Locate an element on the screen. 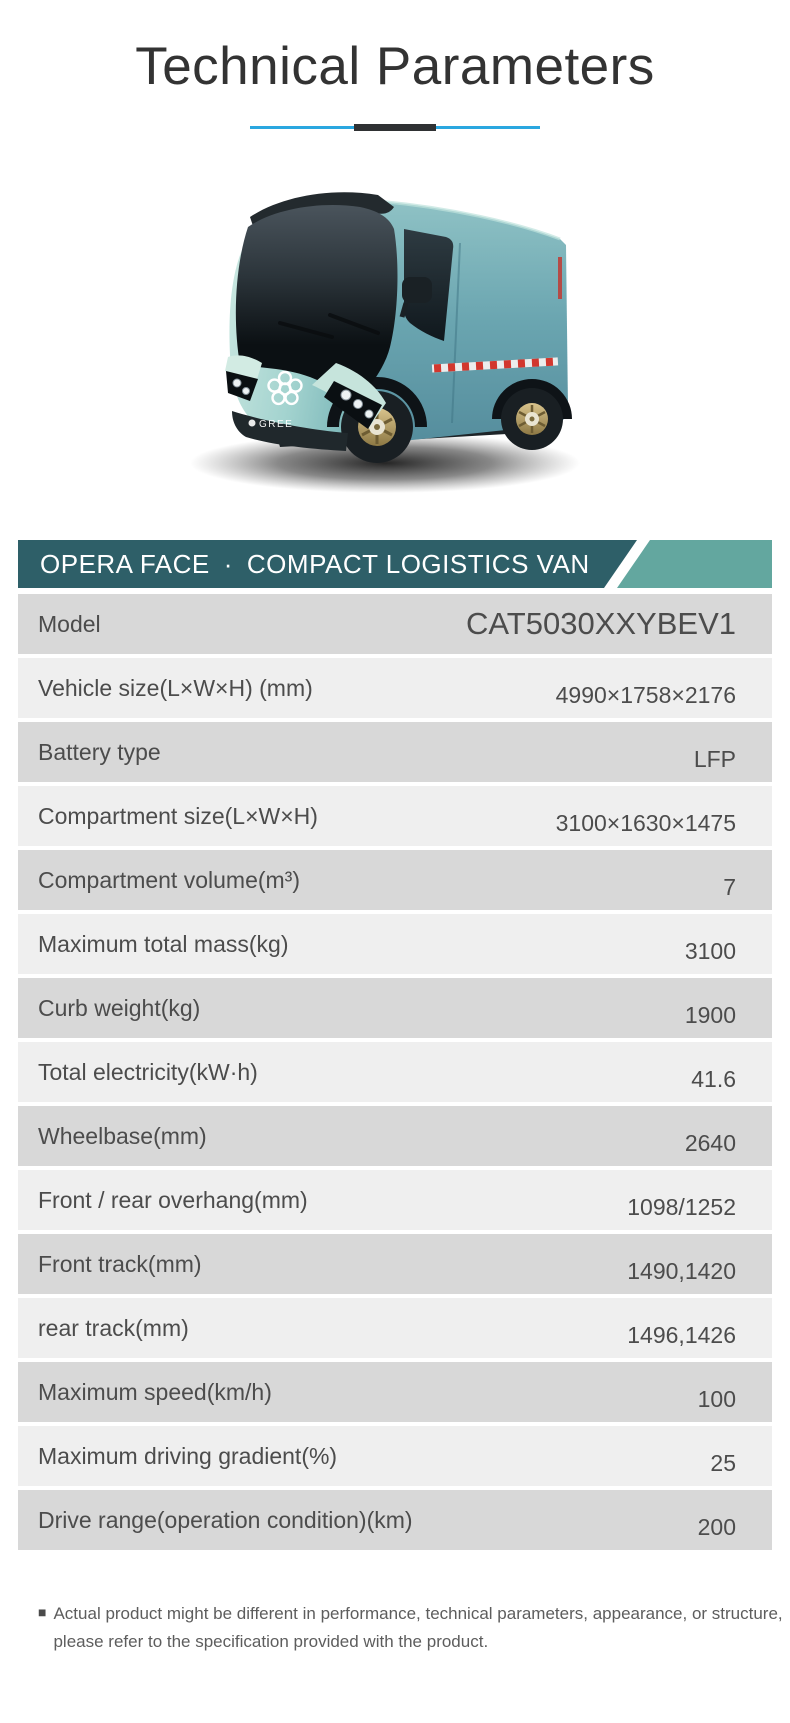  van-illustration: GREE is located at coordinates (385, 342).